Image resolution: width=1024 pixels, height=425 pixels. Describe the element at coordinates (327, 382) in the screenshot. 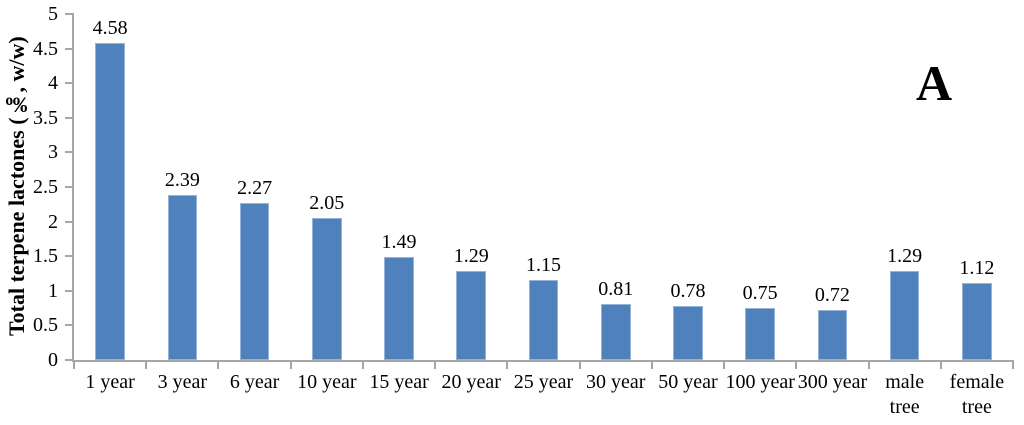

I see `x-axis-category-label: 10 year` at that location.